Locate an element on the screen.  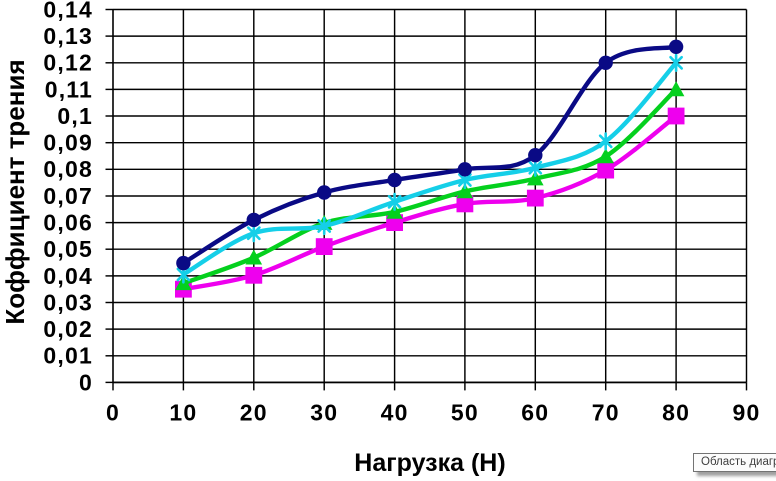
svg-text: 60 is located at coordinates (535, 413).